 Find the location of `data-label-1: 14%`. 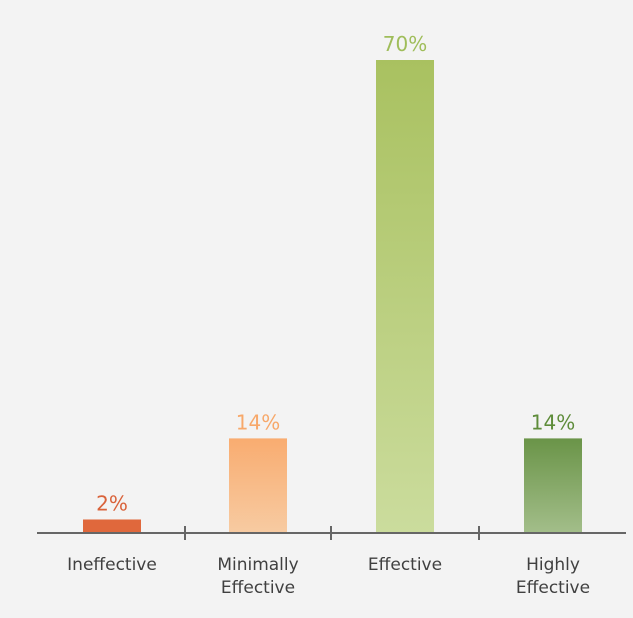

data-label-1: 14% is located at coordinates (258, 422).